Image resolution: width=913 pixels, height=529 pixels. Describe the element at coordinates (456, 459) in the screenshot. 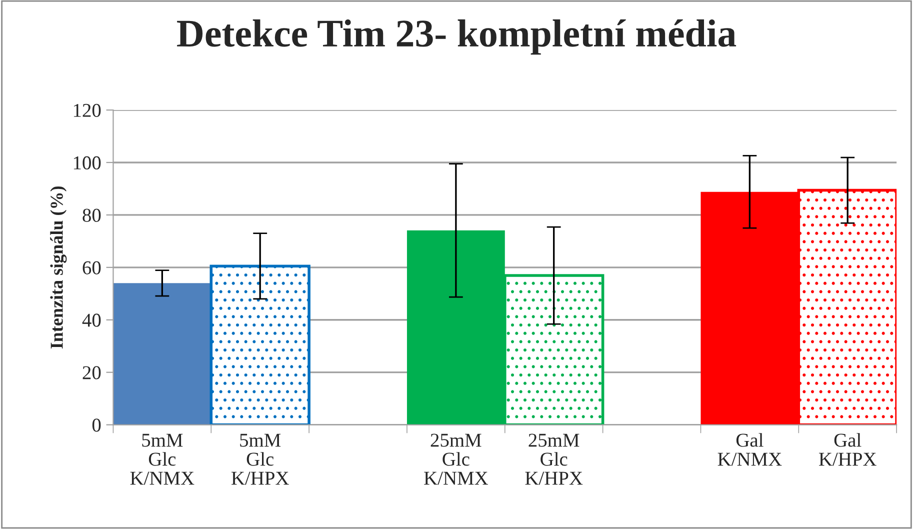

I see `x-tick-label: 25mM Glc K/NMX` at that location.